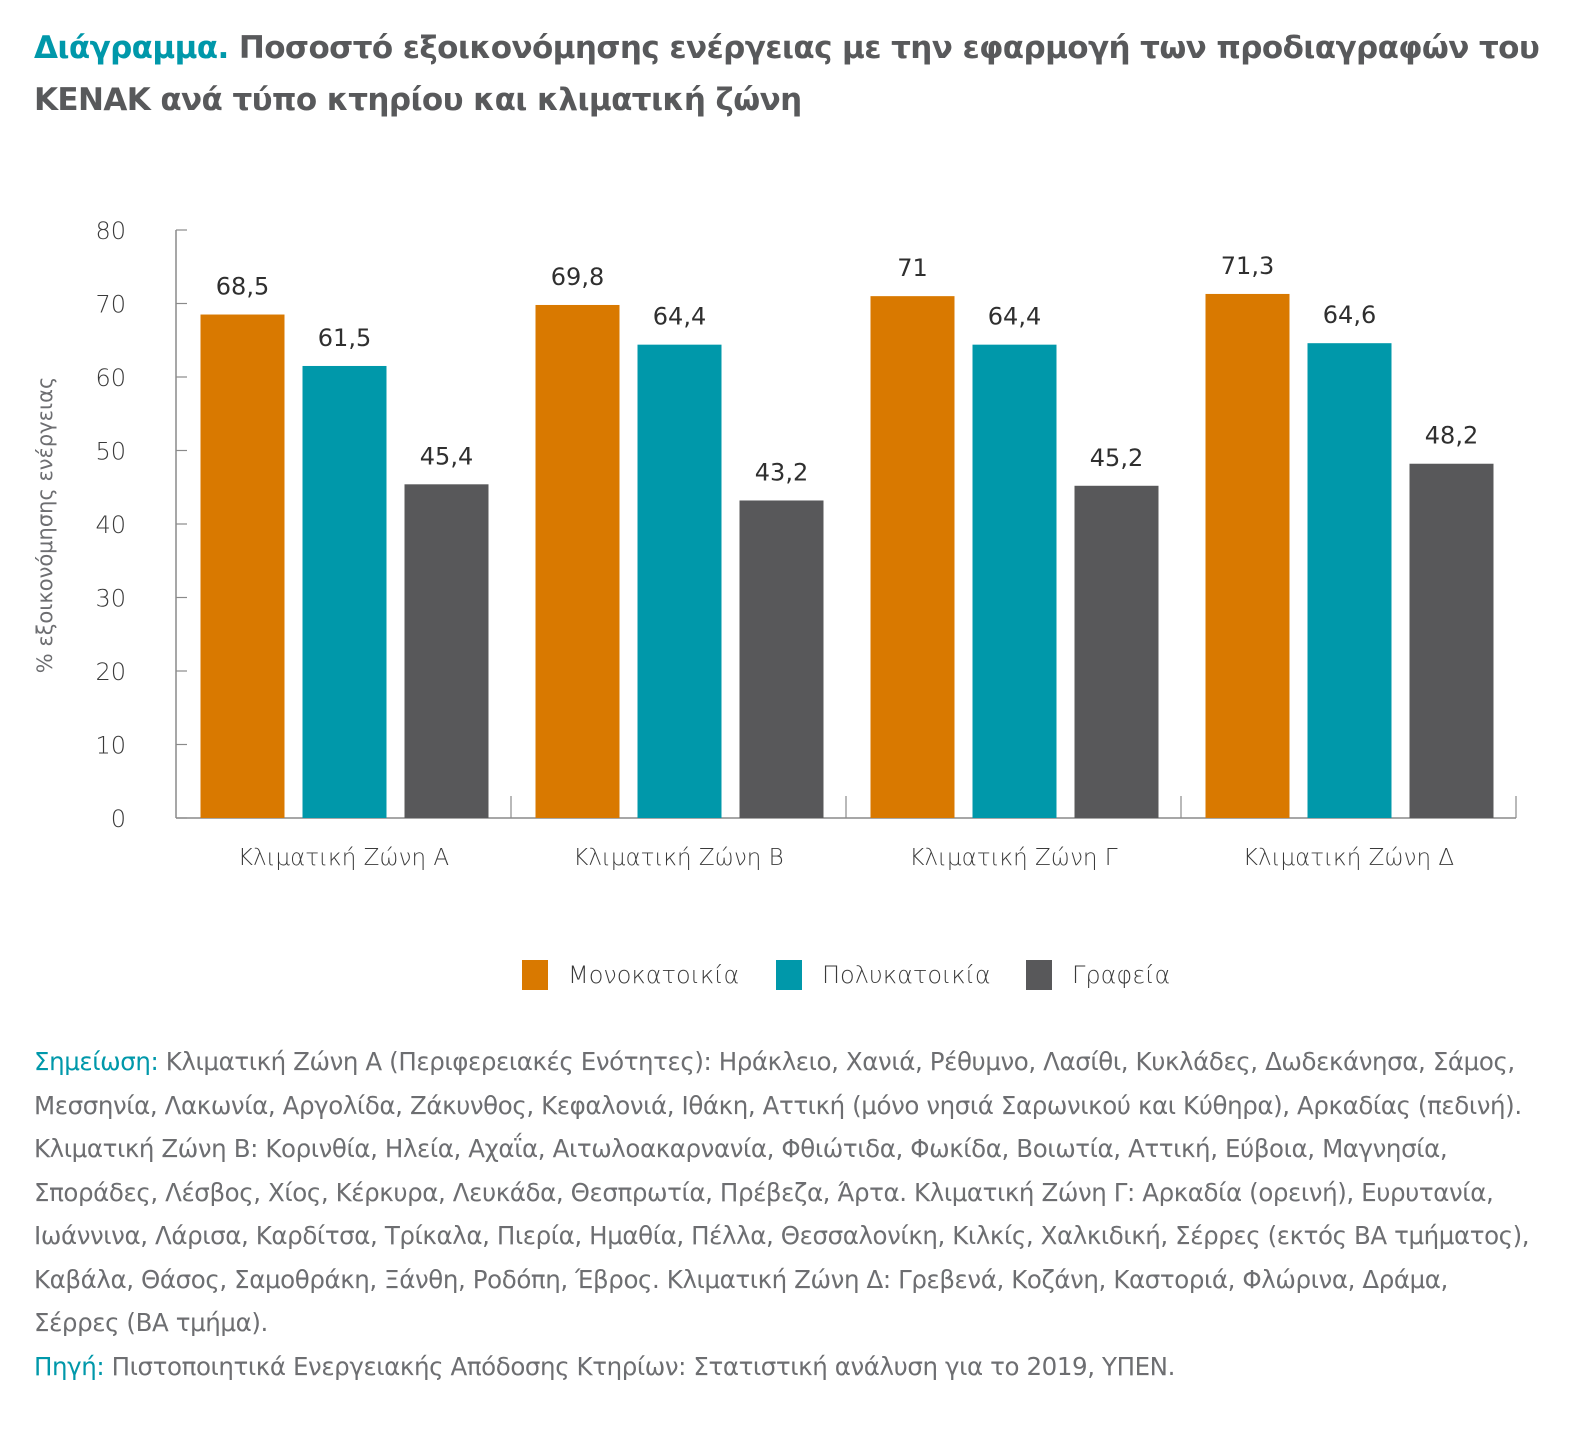 The width and height of the screenshot is (1583, 1456). What do you see at coordinates (110, 599) in the screenshot?
I see `y-tick-label: 30` at bounding box center [110, 599].